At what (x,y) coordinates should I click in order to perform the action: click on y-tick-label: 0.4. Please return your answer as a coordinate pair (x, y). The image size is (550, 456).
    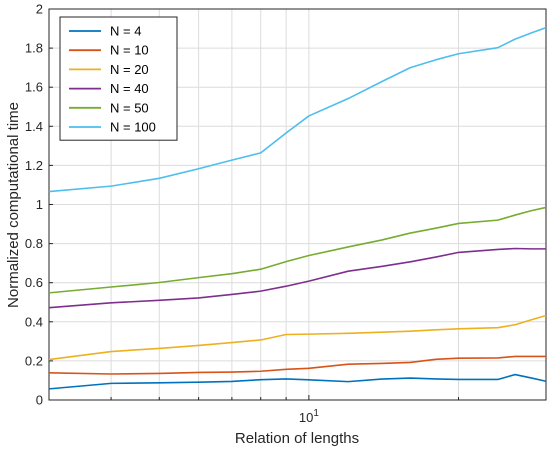
    Looking at the image, I should click on (34, 321).